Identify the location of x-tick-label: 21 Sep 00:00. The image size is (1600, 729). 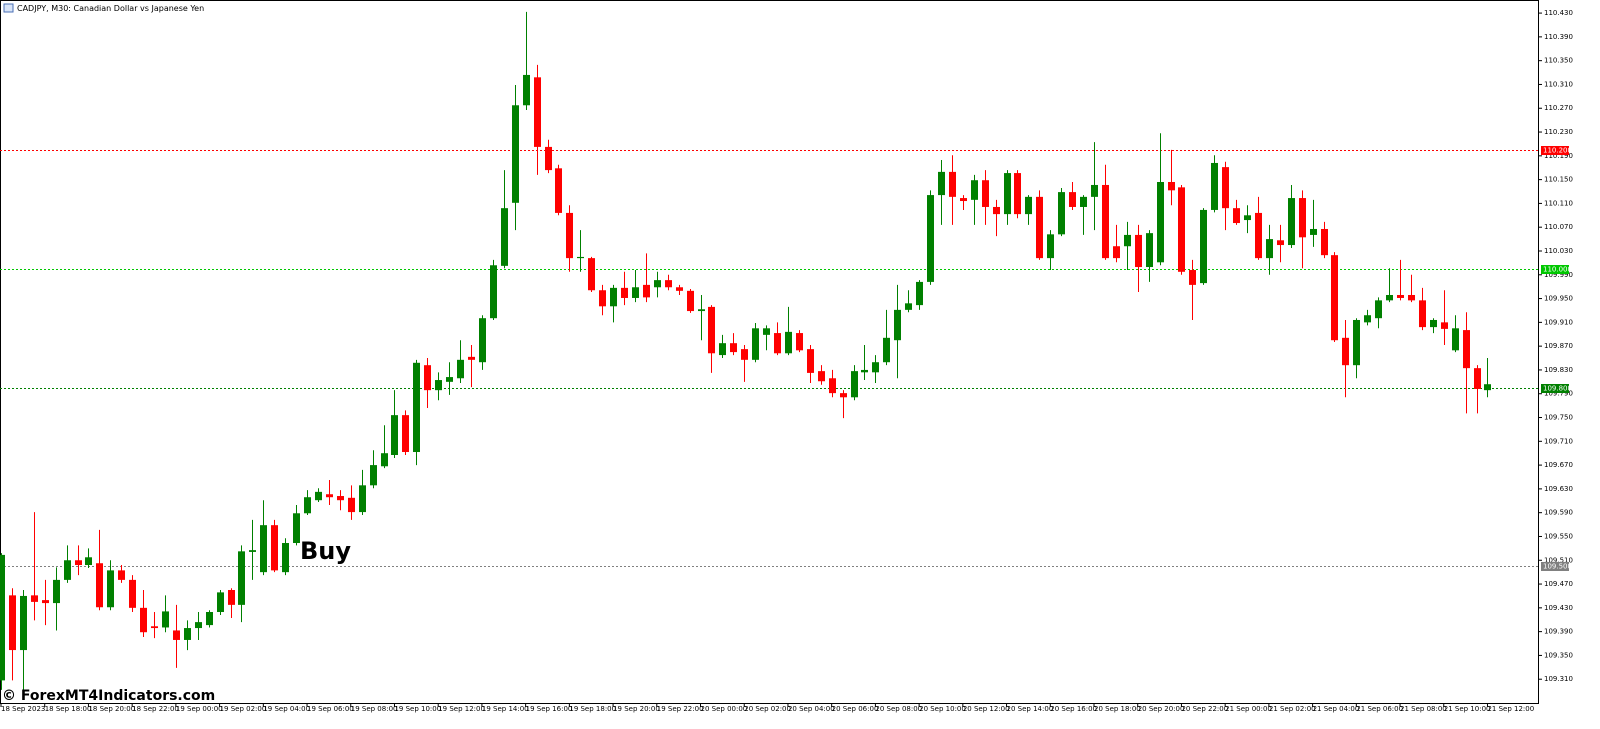
(1248, 709).